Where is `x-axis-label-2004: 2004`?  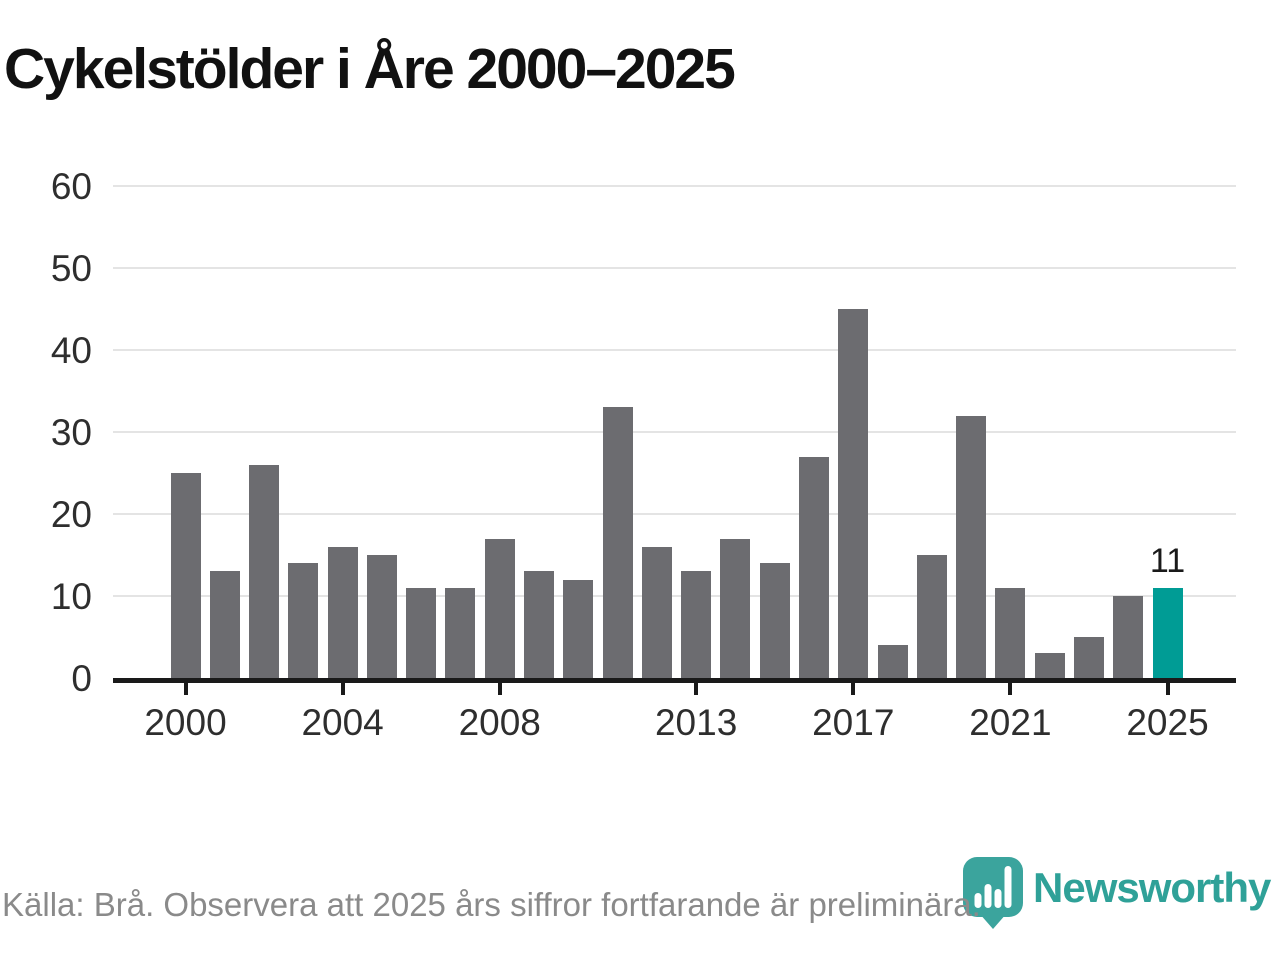
x-axis-label-2004: 2004 is located at coordinates (342, 722).